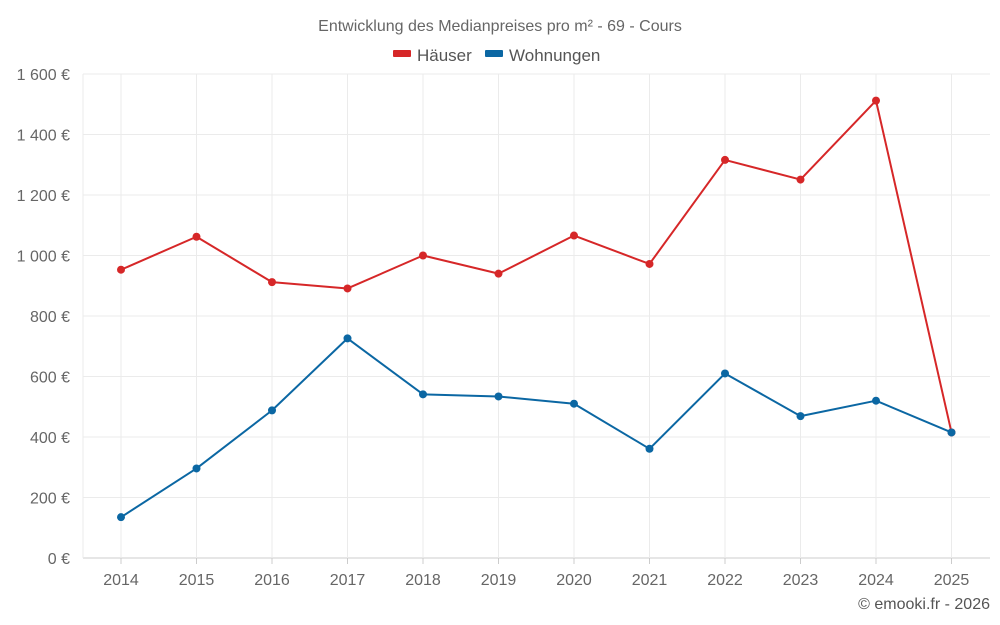  Describe the element at coordinates (50, 378) in the screenshot. I see `y-tick-label: 600 €` at that location.